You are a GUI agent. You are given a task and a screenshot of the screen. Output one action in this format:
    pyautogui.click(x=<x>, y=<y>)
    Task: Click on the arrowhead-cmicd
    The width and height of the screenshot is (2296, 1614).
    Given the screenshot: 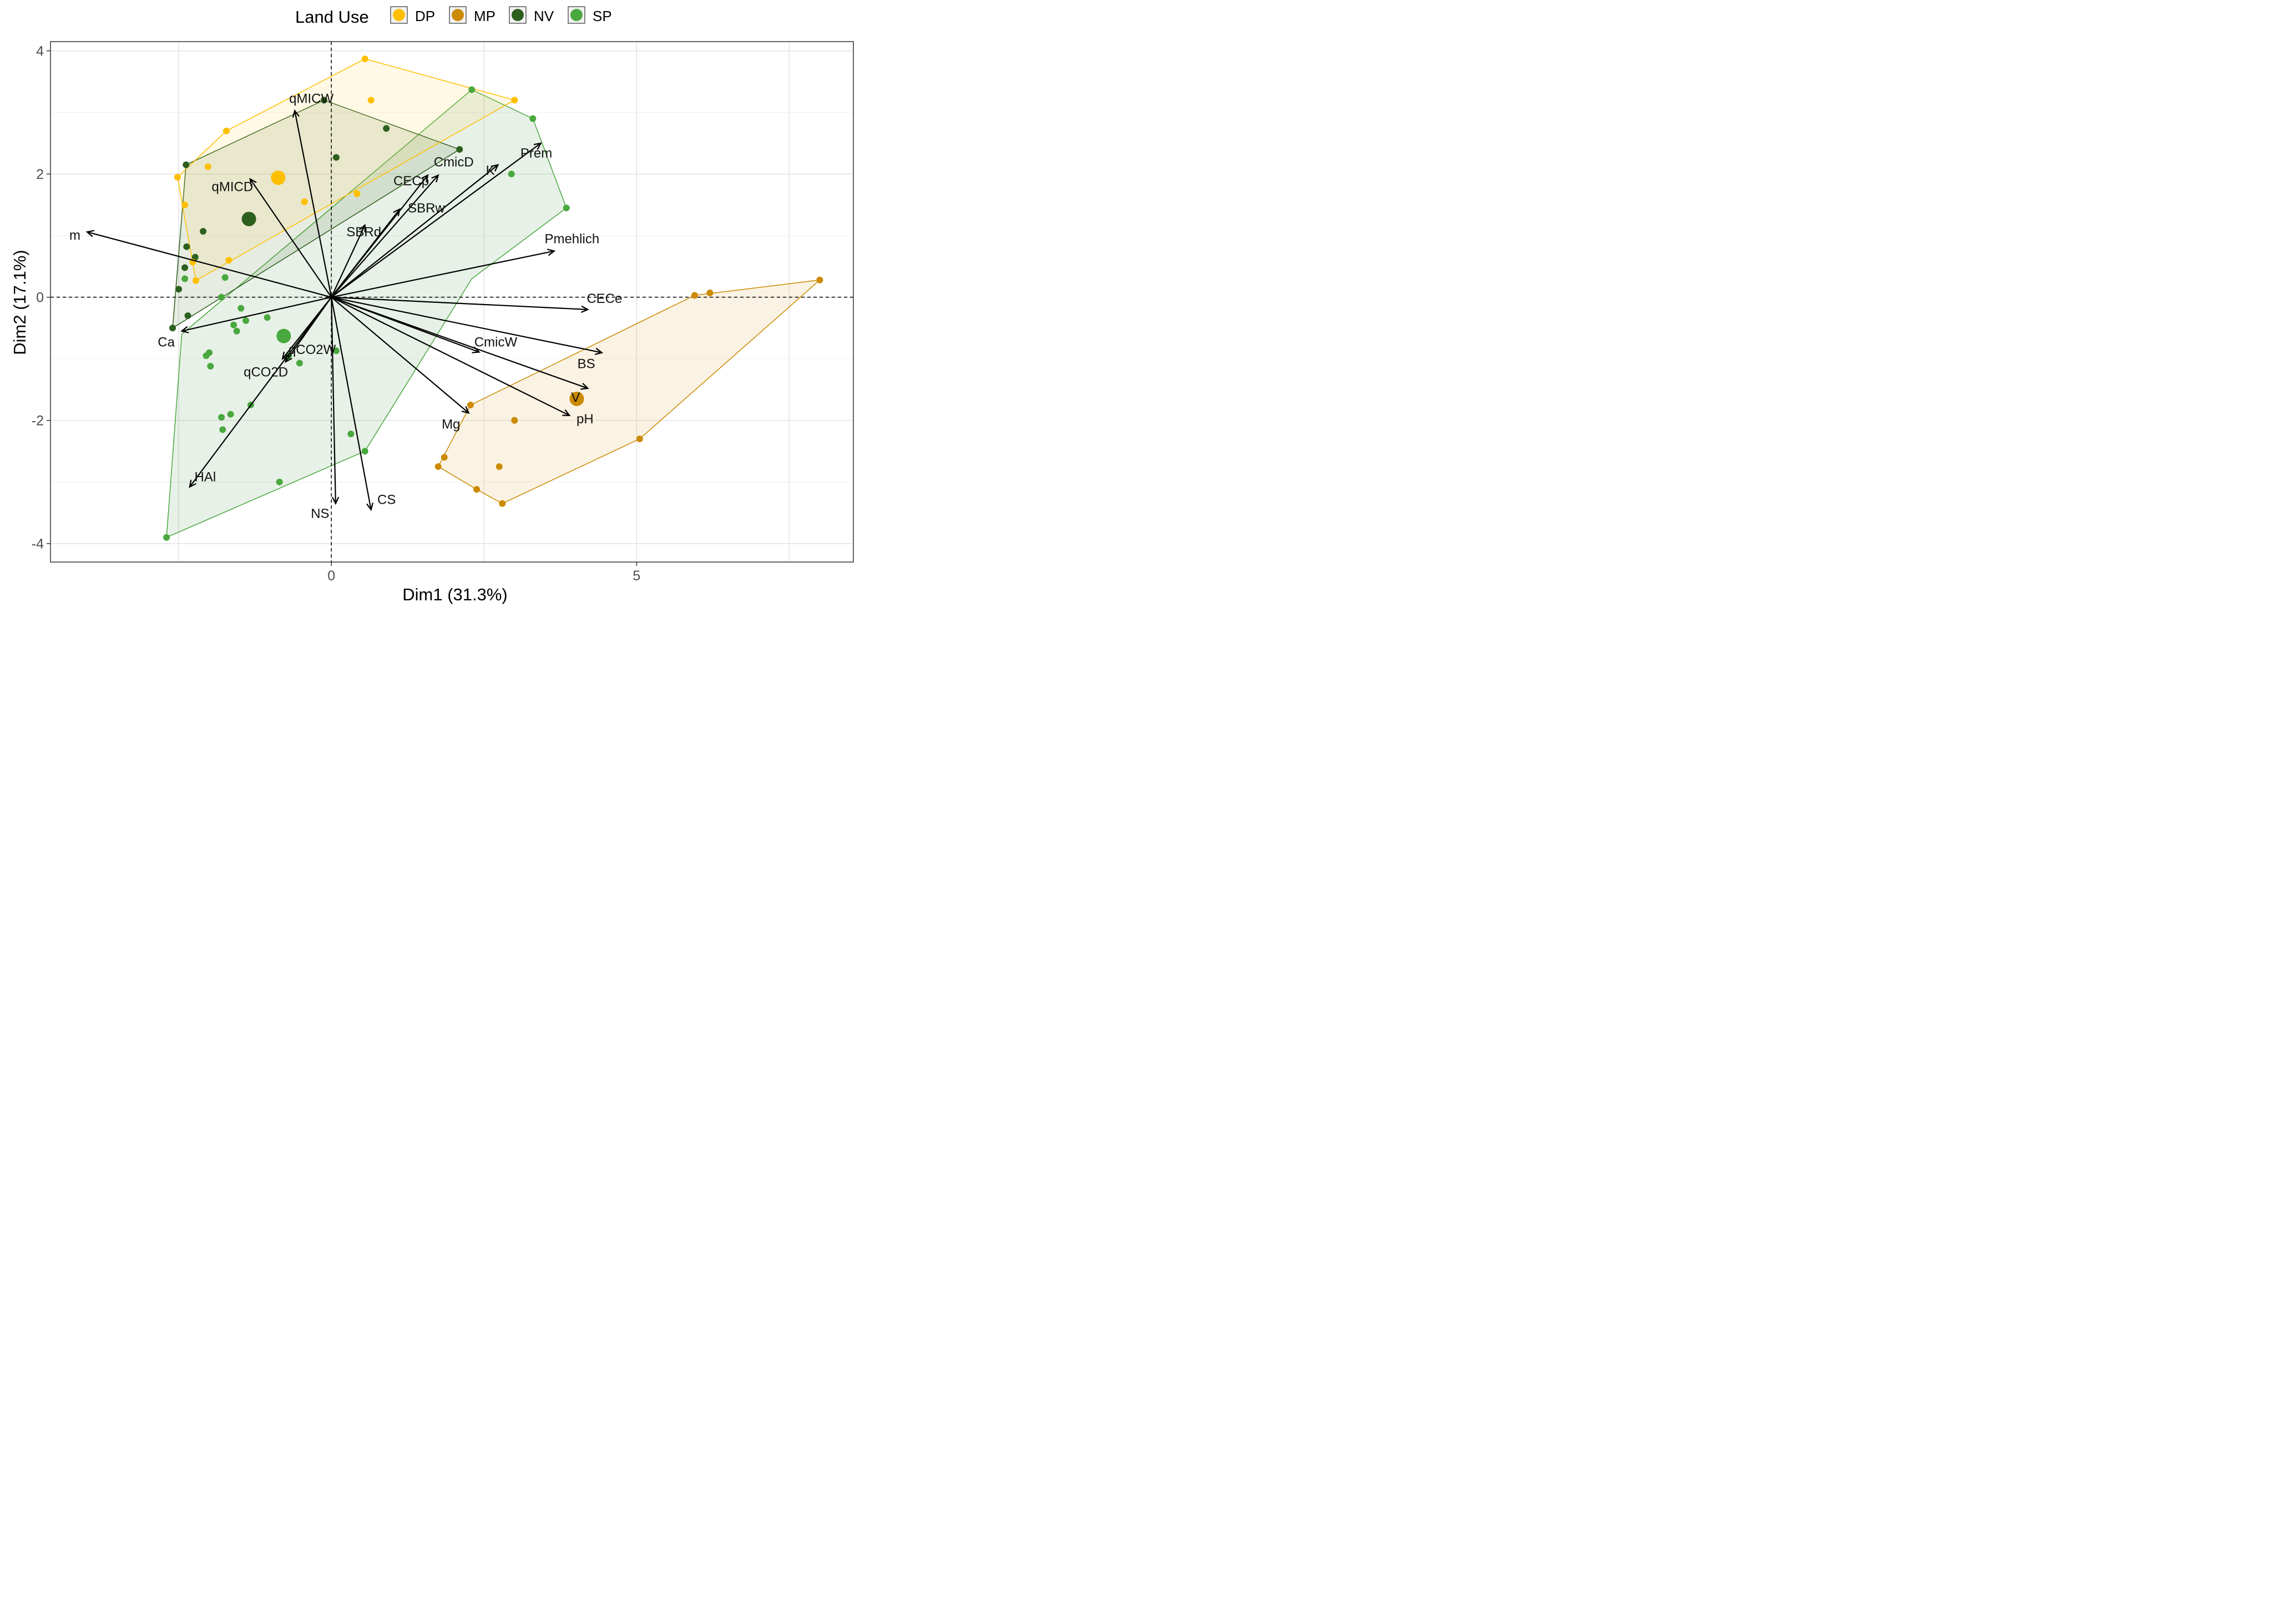 What is the action you would take?
    pyautogui.click(x=435, y=179)
    